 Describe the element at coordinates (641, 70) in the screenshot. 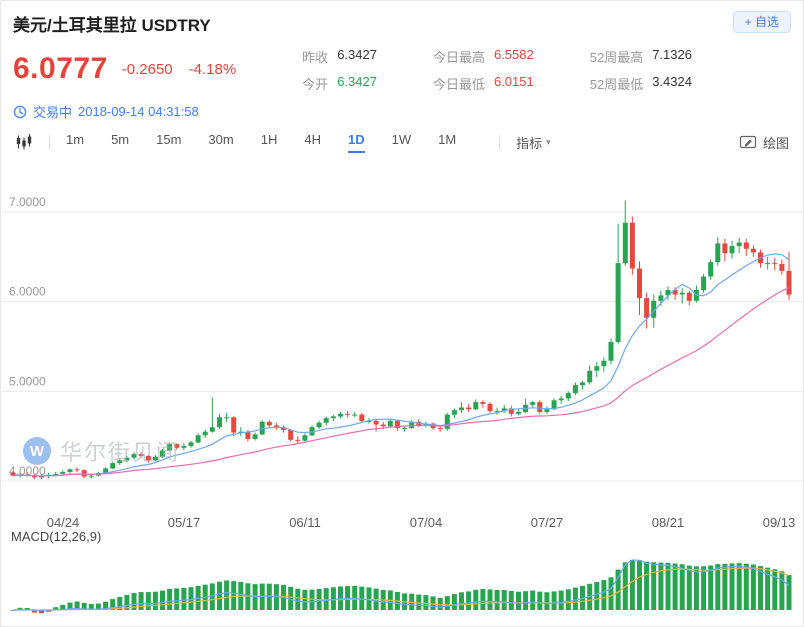

I see `stat-column: 52周最高 7.1326 52周最低 3.4324` at that location.